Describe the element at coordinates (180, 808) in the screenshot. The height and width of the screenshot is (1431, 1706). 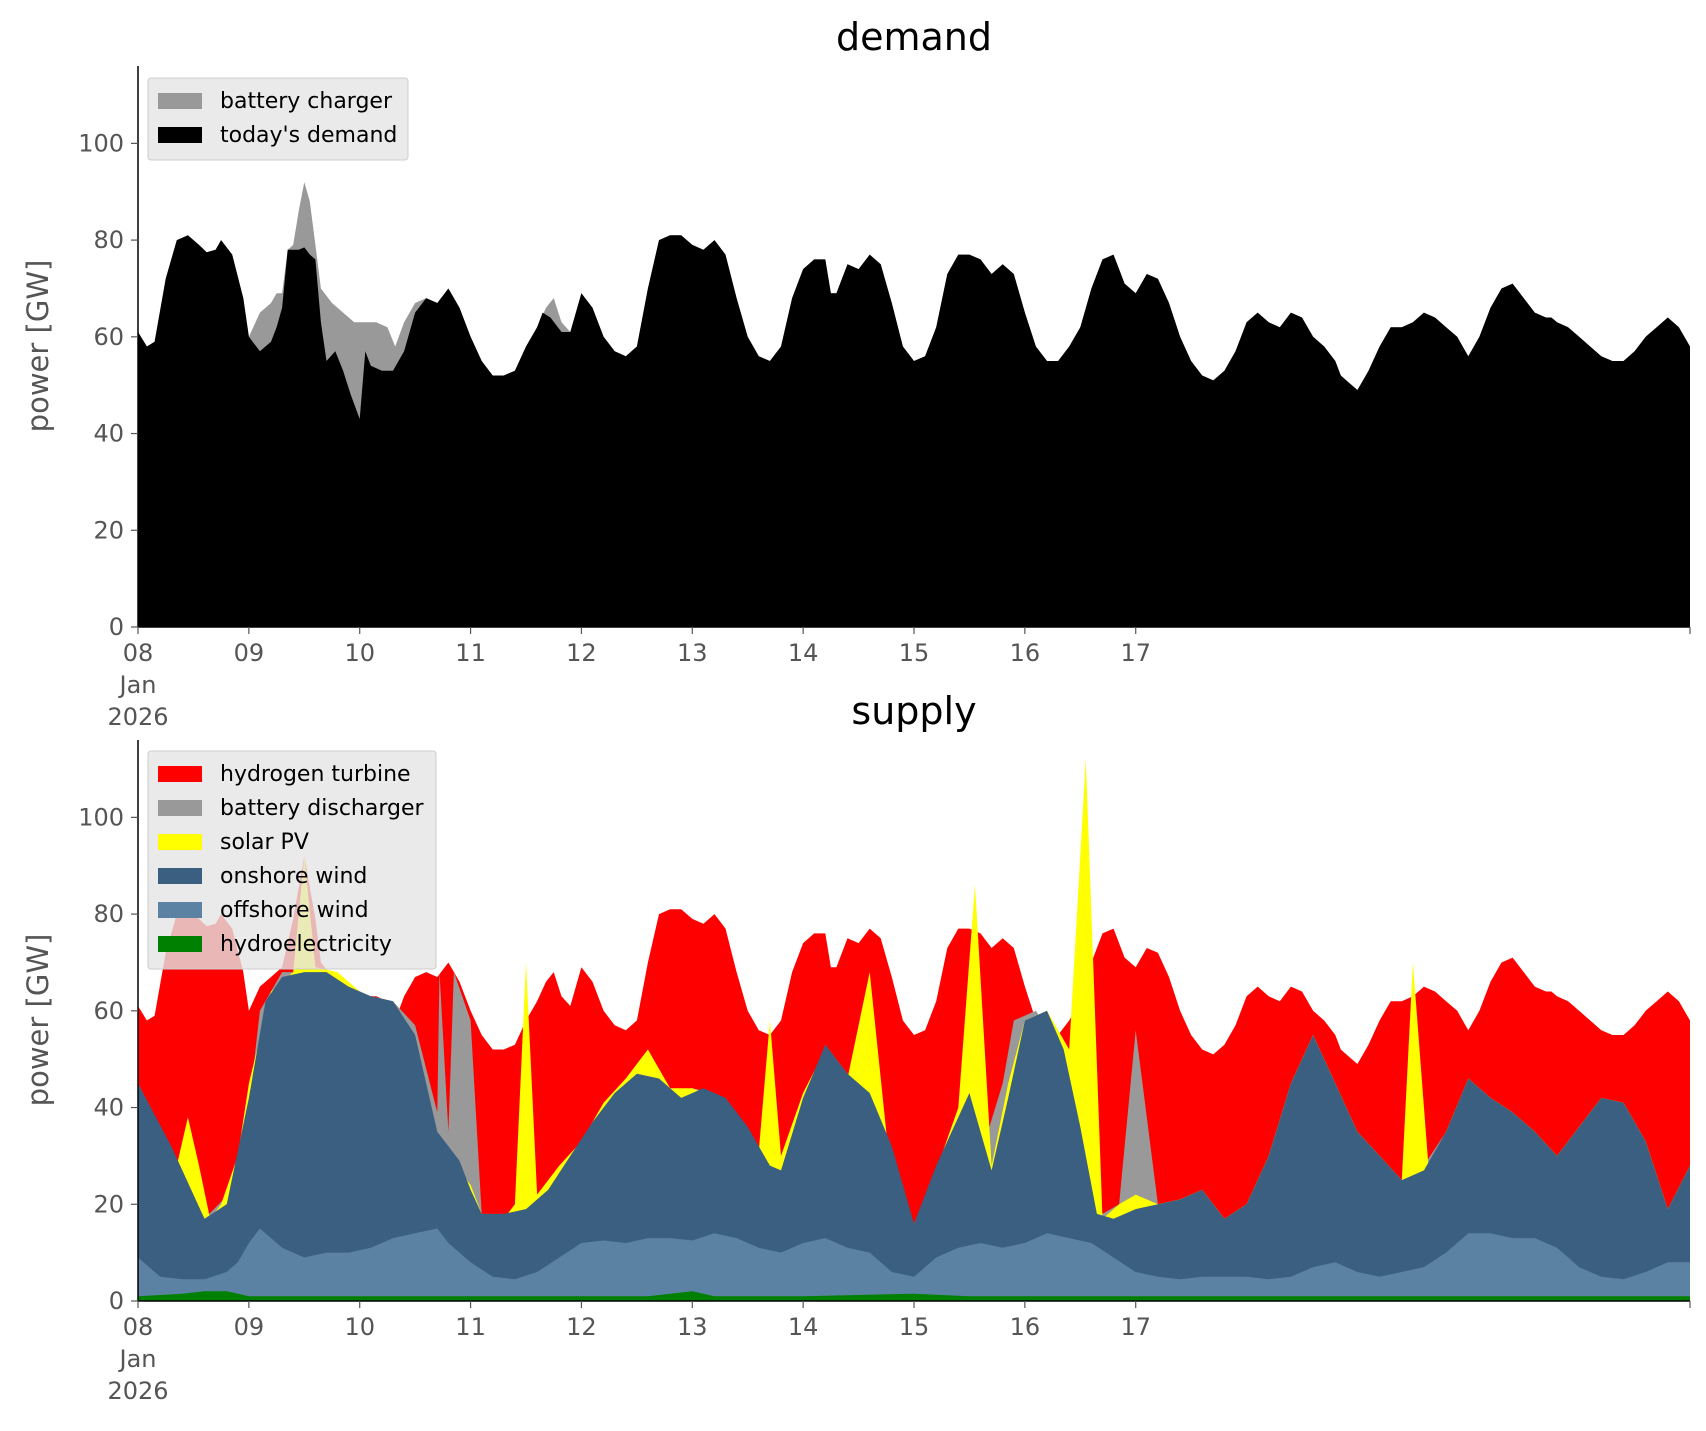
I see `legend-swatch-battery-discharger` at that location.